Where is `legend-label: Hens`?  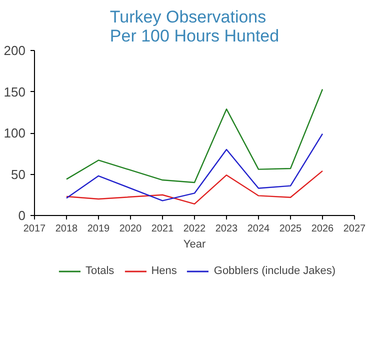
legend-label: Hens is located at coordinates (164, 271).